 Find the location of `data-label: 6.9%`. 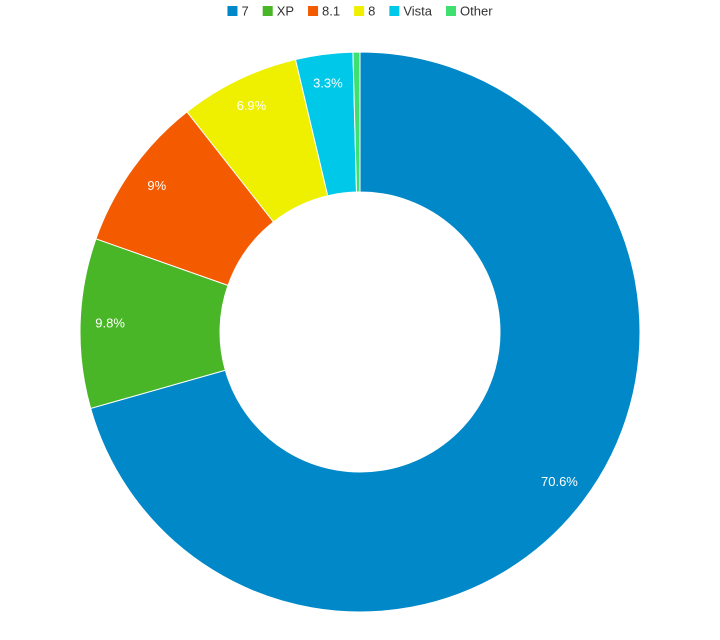

data-label: 6.9% is located at coordinates (252, 105).